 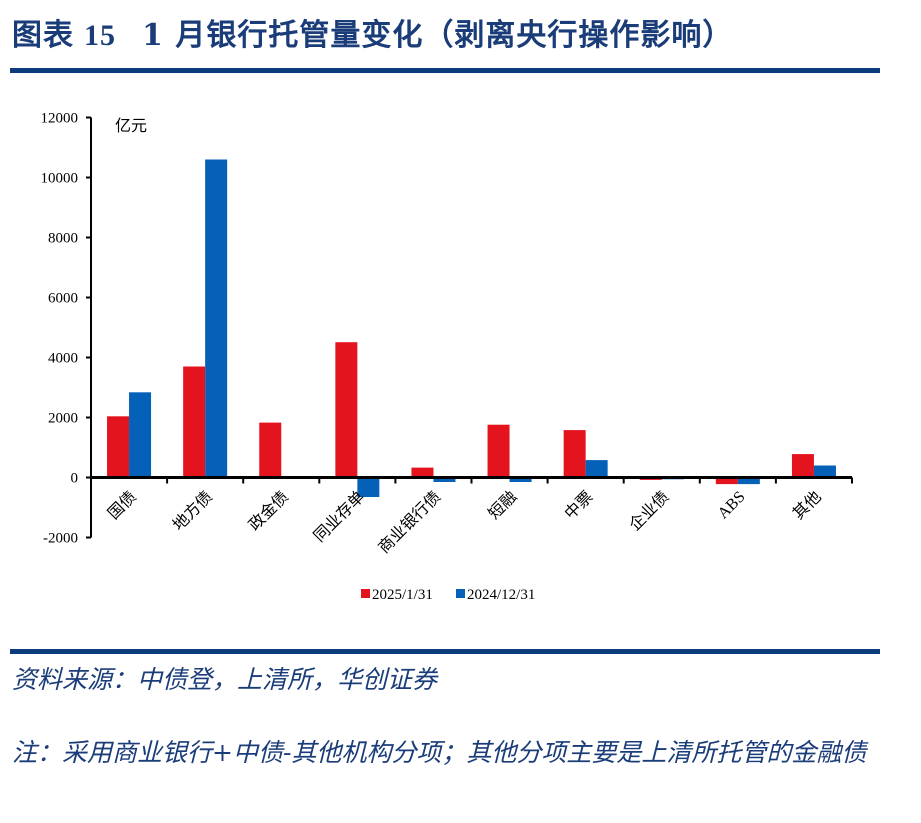 I want to click on y-tick-label: 8000, so click(x=63, y=239).